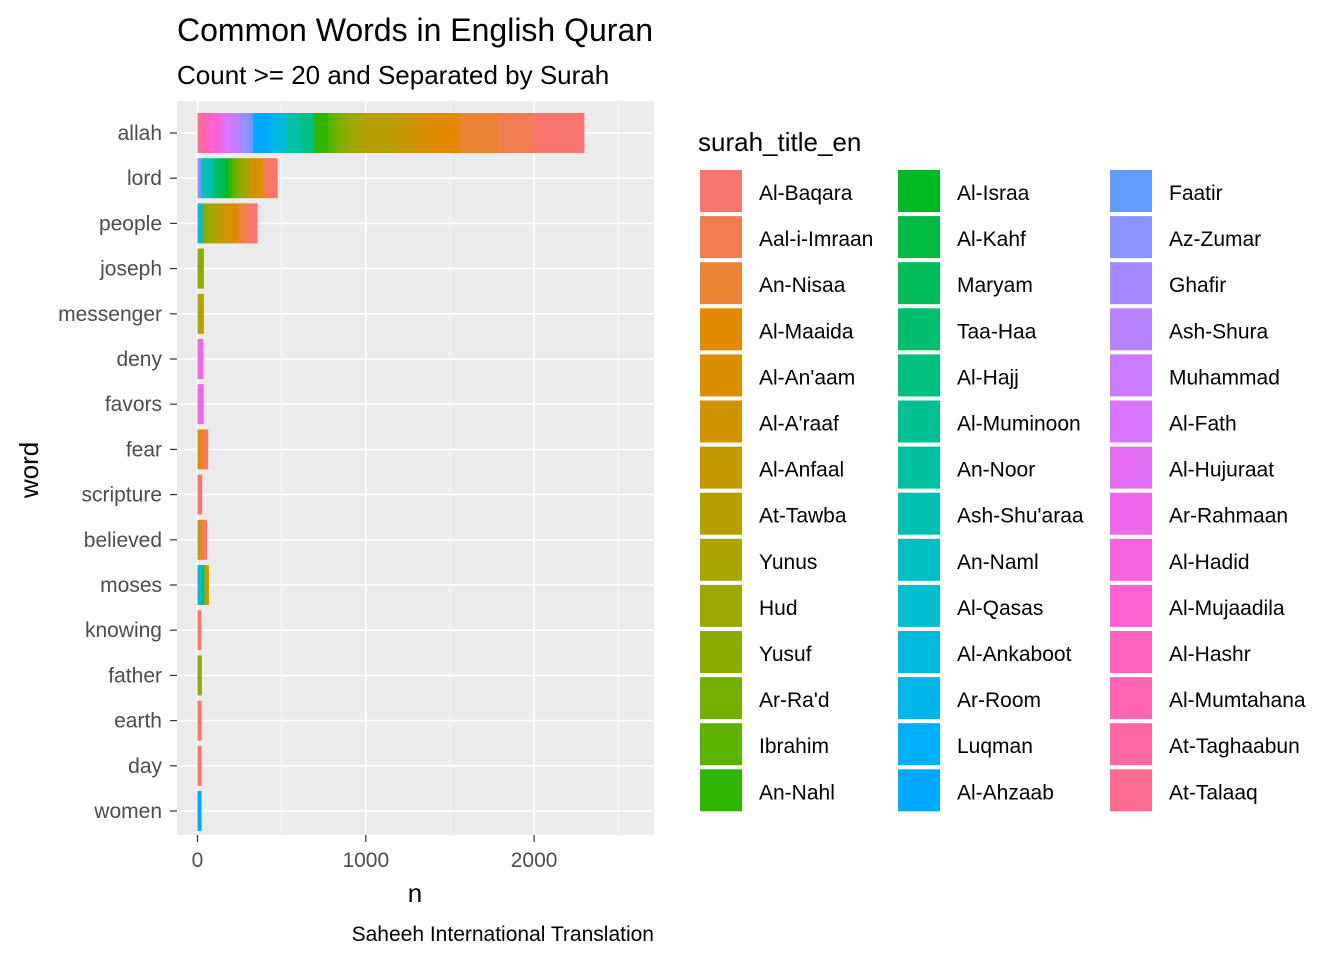 This screenshot has height=960, width=1344. Describe the element at coordinates (200, 494) in the screenshot. I see `bar-segment-scripture-al-baqara` at that location.